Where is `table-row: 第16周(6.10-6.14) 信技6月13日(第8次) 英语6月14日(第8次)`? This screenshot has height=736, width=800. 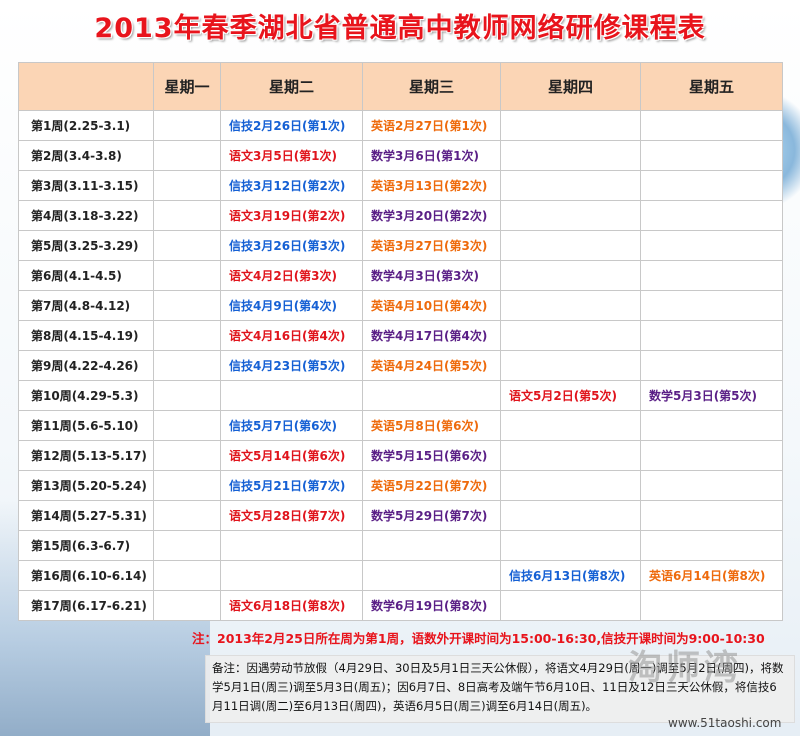 table-row: 第16周(6.10-6.14) 信技6月13日(第8次) 英语6月14日(第8次) is located at coordinates (400, 575).